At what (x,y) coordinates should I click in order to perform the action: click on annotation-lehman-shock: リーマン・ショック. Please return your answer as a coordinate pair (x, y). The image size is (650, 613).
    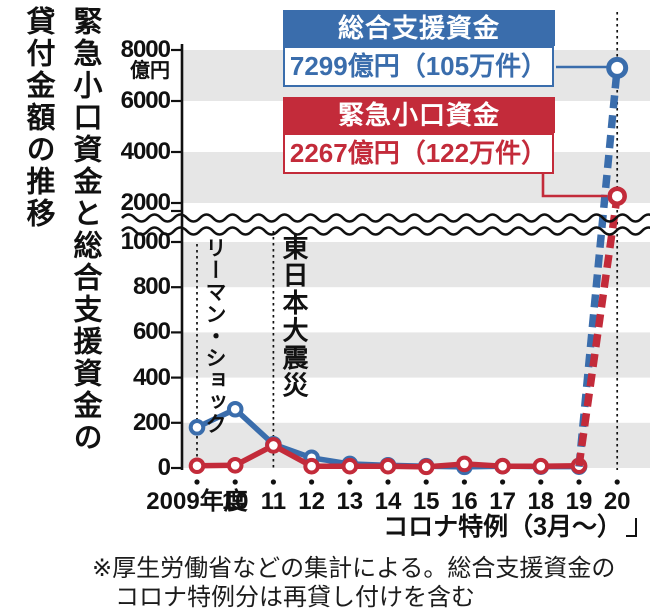
    Looking at the image, I should click on (214, 336).